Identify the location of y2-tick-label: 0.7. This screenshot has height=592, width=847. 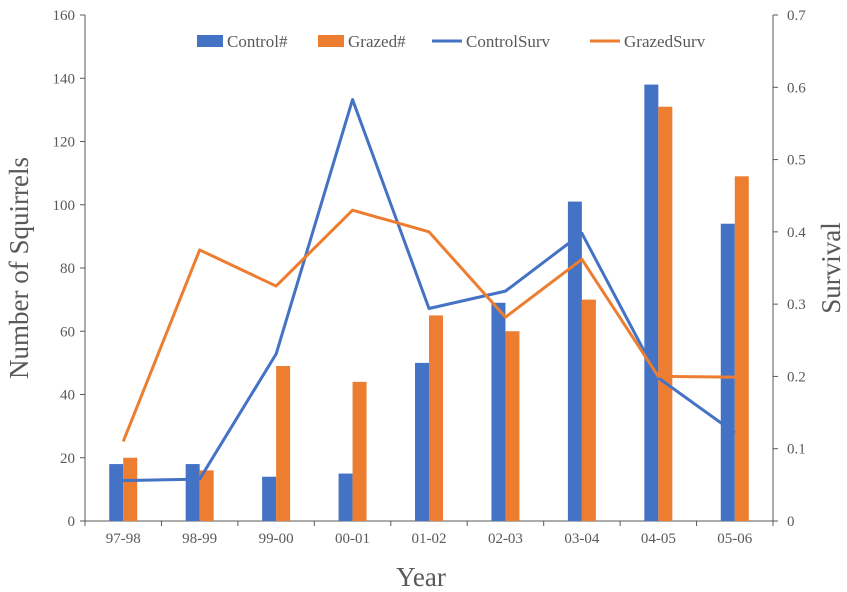
(796, 16).